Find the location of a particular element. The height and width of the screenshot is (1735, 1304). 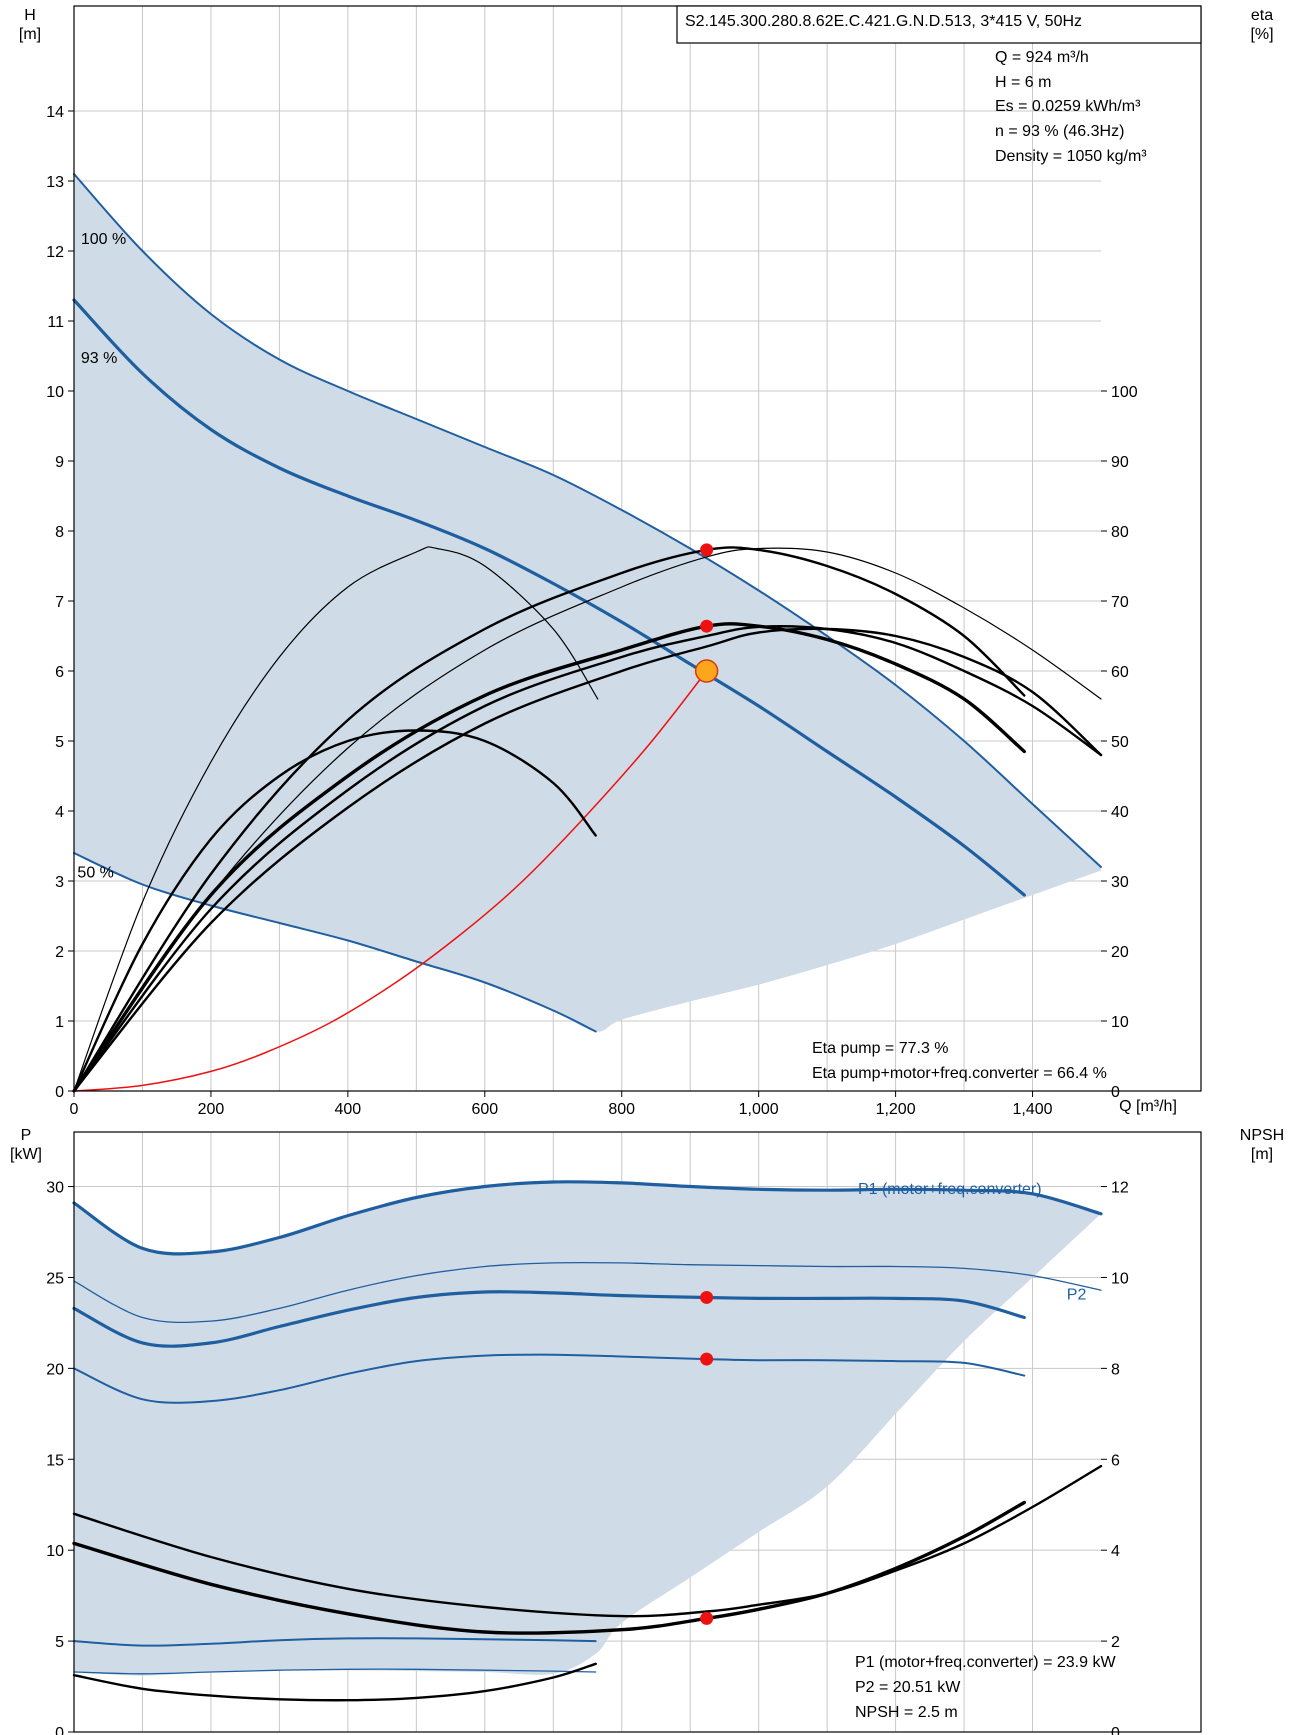

y-tick-label: 13 is located at coordinates (55, 182).